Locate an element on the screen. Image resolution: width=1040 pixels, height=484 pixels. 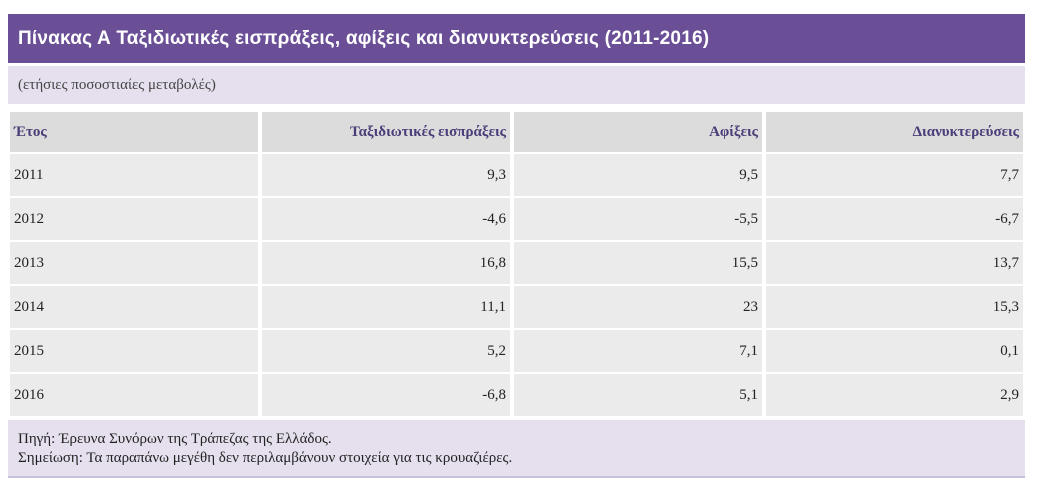
cell-receipts: -6,8 is located at coordinates (386, 395).